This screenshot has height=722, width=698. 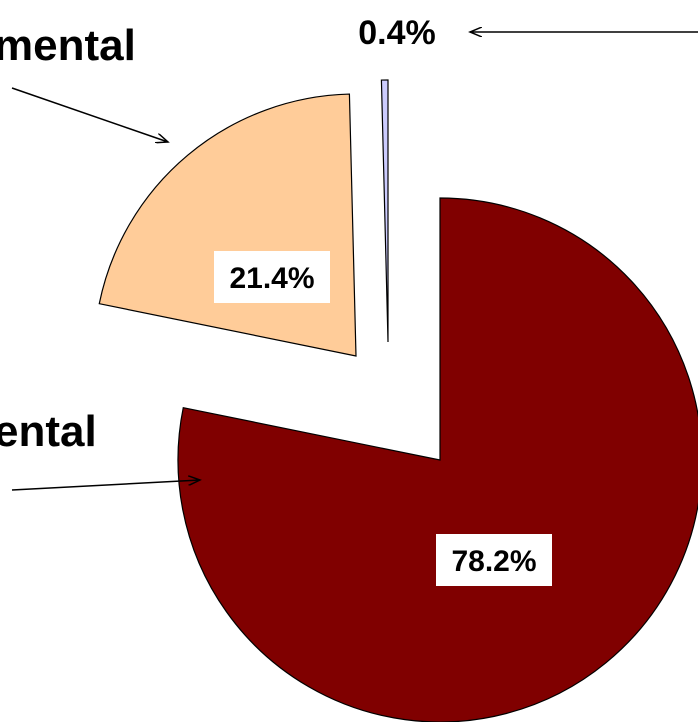 I want to click on label-78-2-box, so click(x=494, y=560).